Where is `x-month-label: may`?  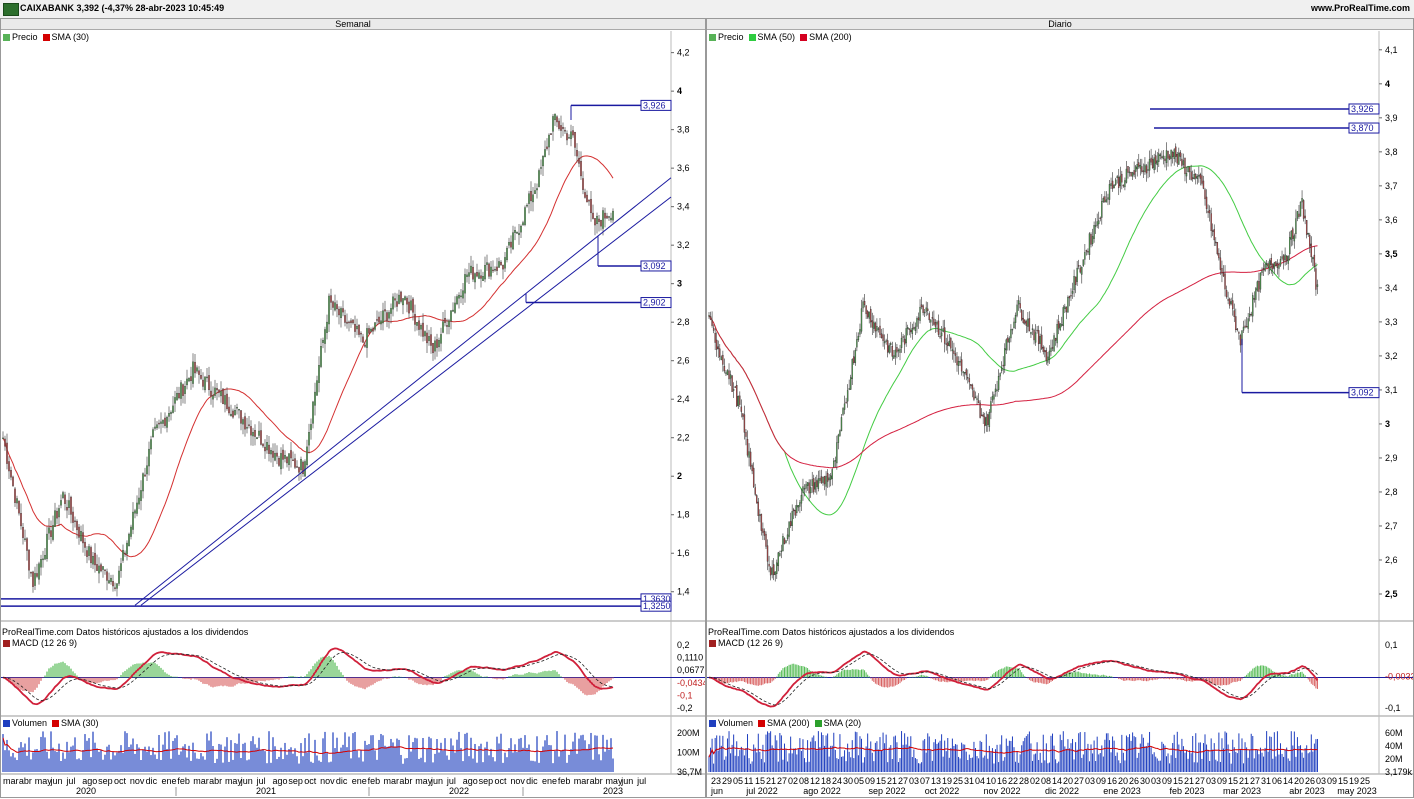 x-month-label: may is located at coordinates (614, 781).